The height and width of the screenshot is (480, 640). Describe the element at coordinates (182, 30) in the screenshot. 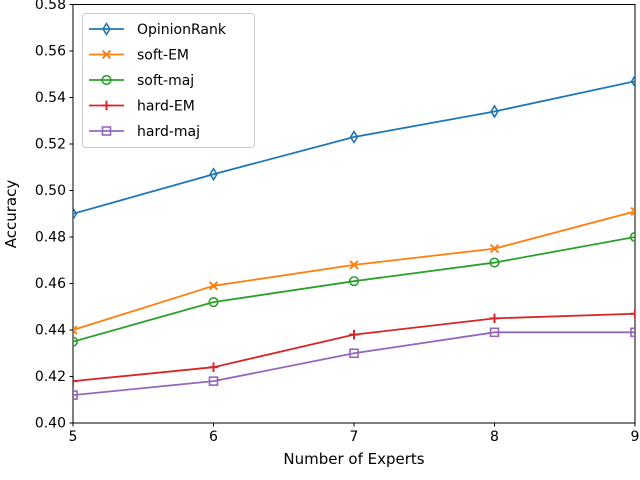

I see `legend-label: OpinionRank` at that location.